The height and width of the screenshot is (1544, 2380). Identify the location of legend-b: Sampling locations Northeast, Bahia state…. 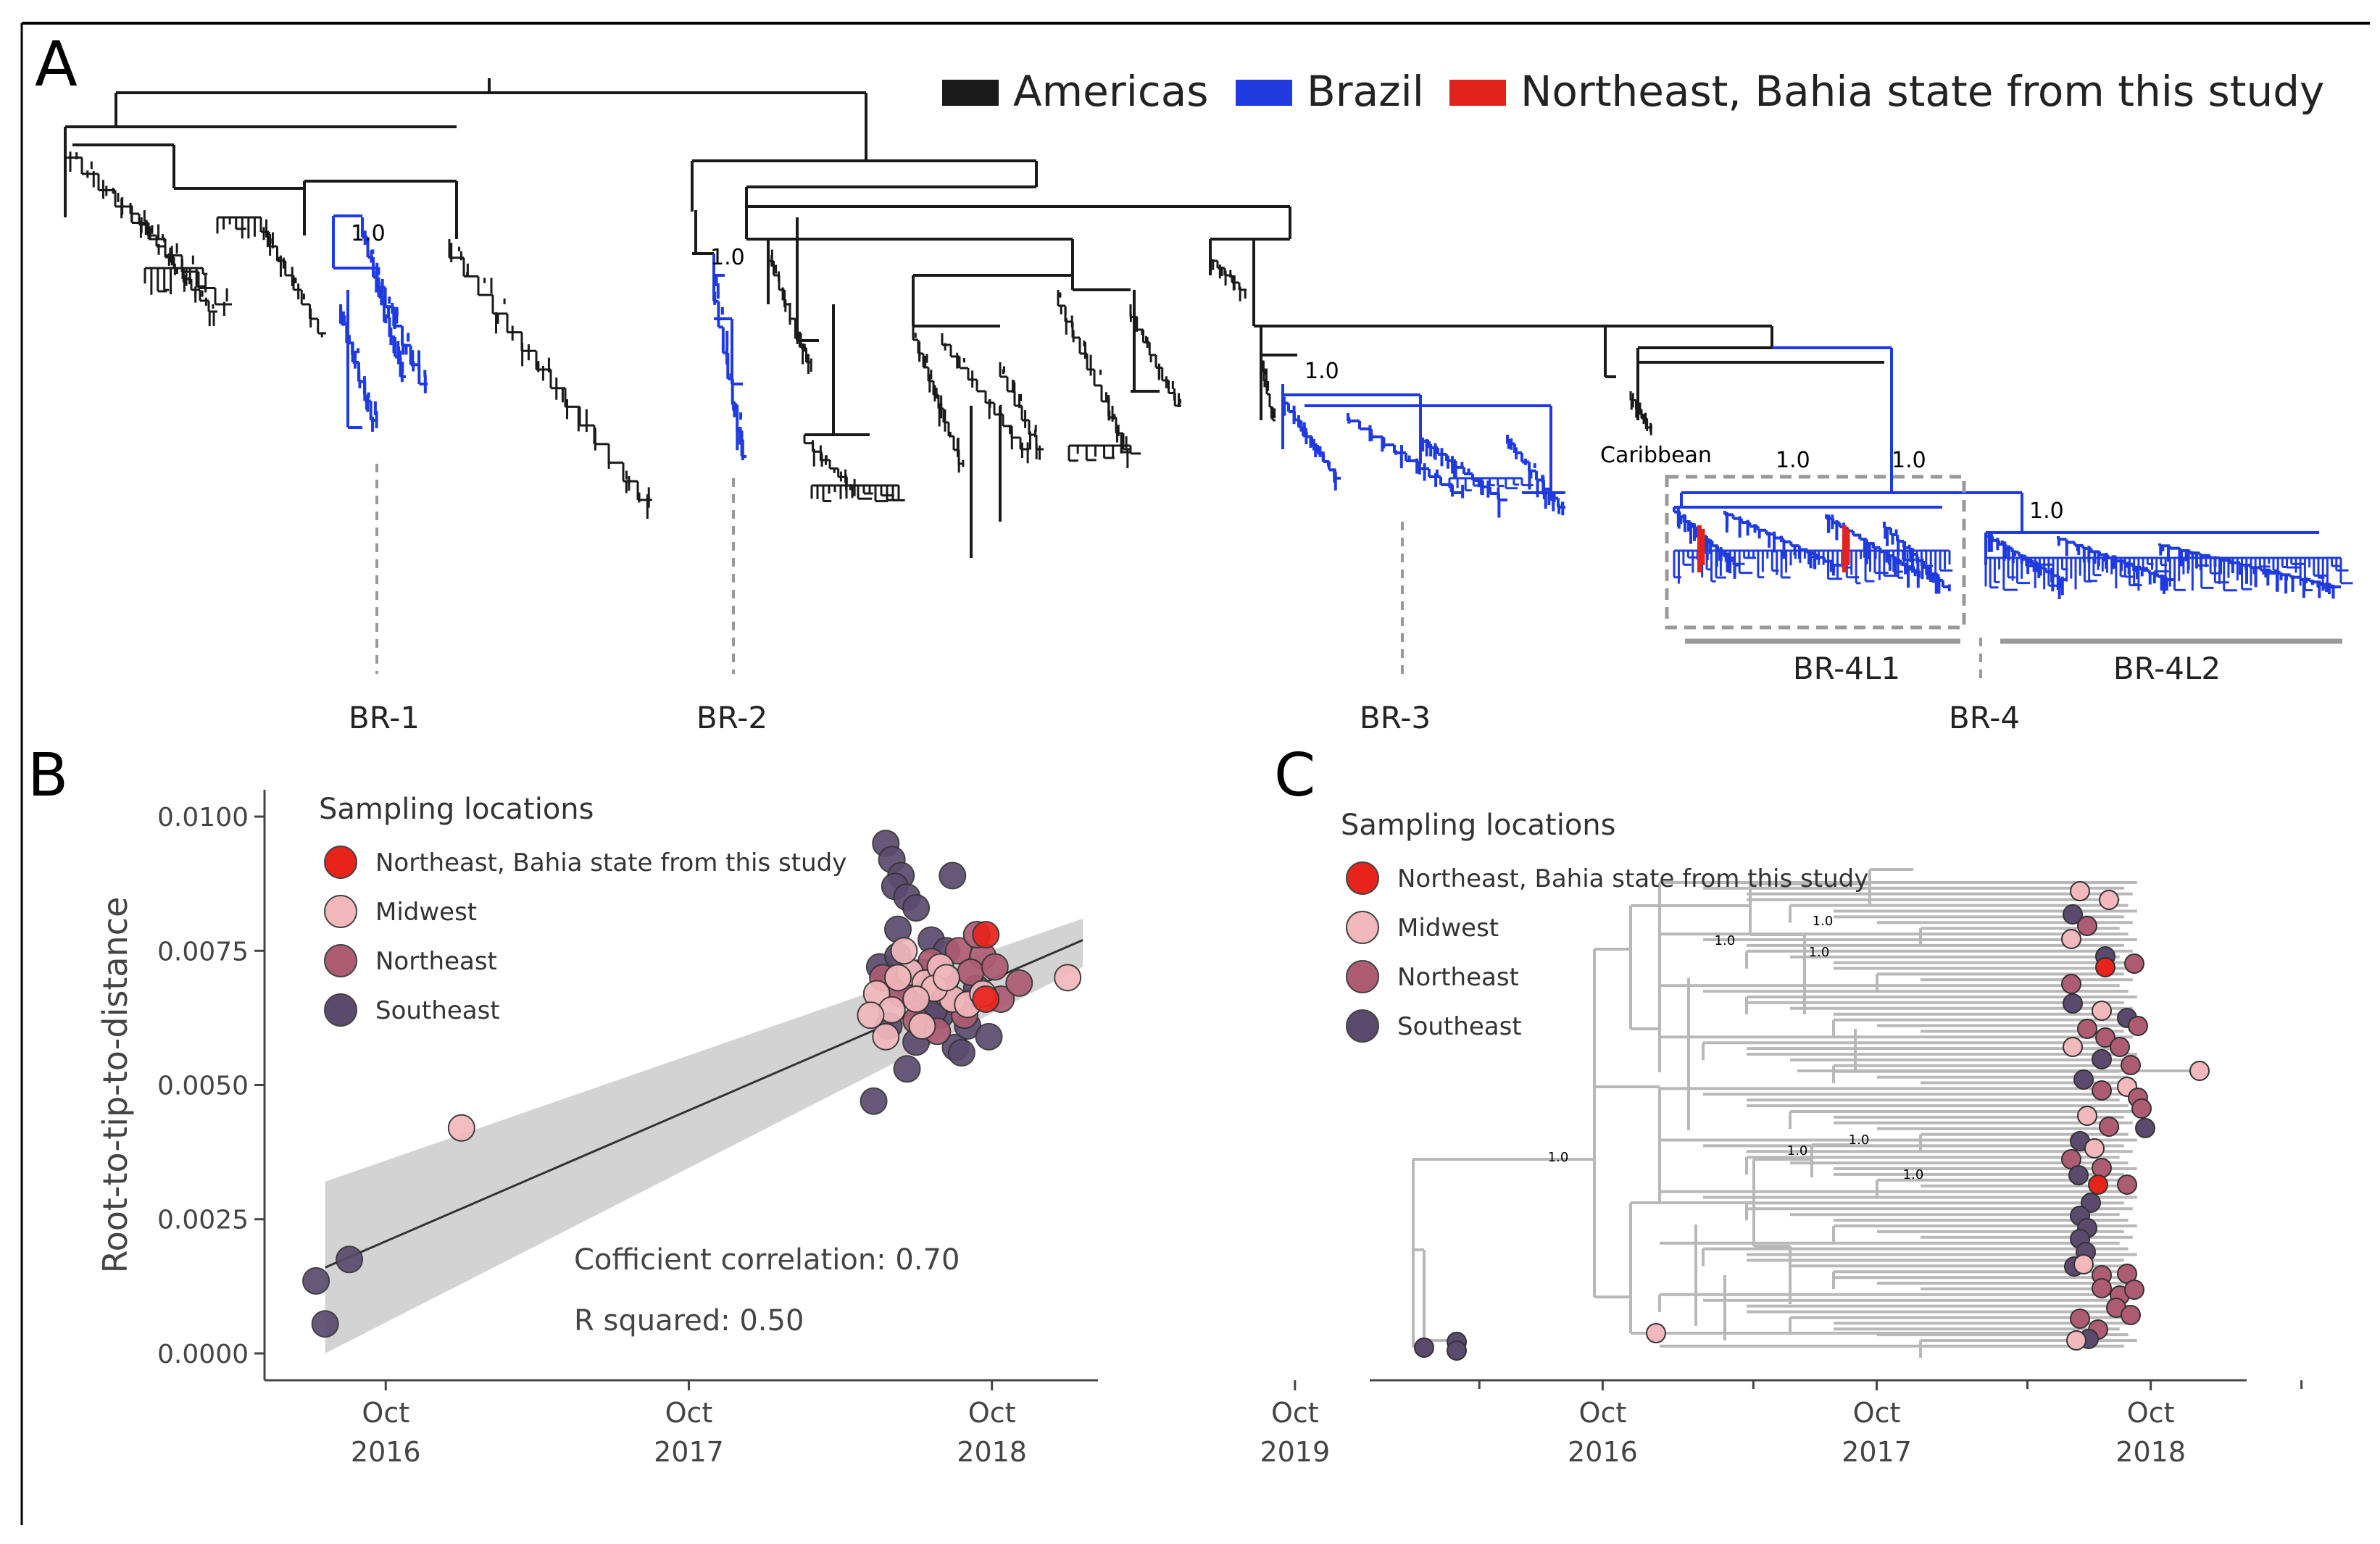
(582, 910).